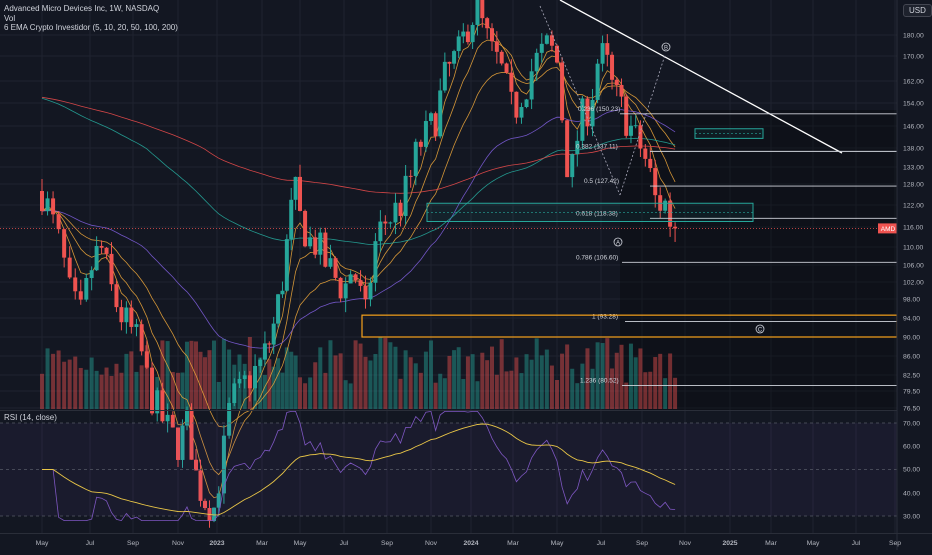  What do you see at coordinates (913, 206) in the screenshot?
I see `y-tick-label: 122.00` at bounding box center [913, 206].